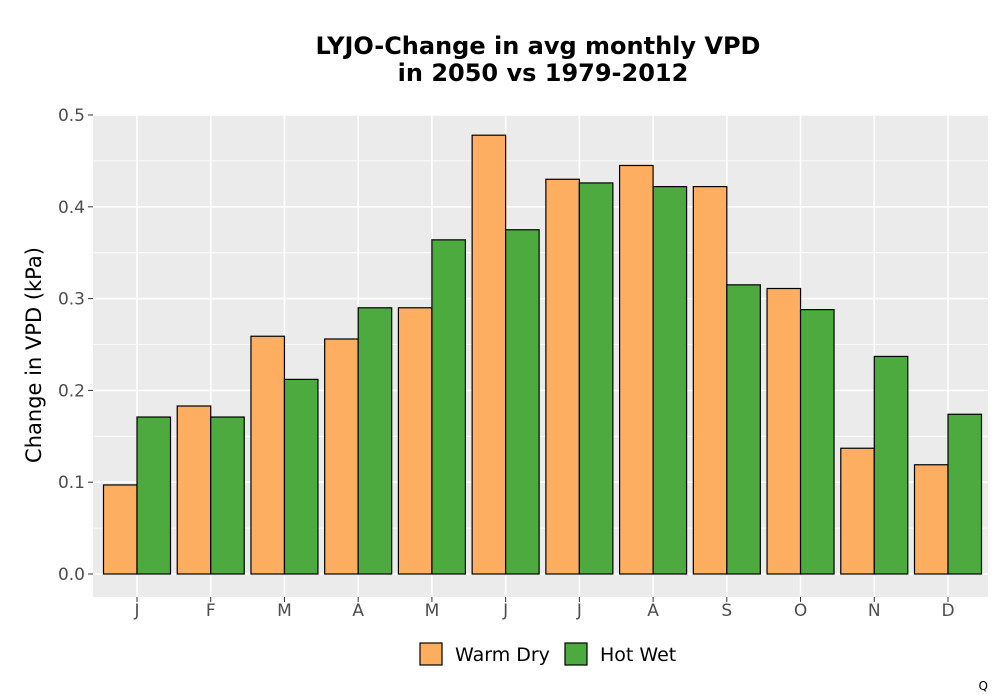  I want to click on chart-title-line-2: in 2050 vs 1979-2012, so click(543, 73).